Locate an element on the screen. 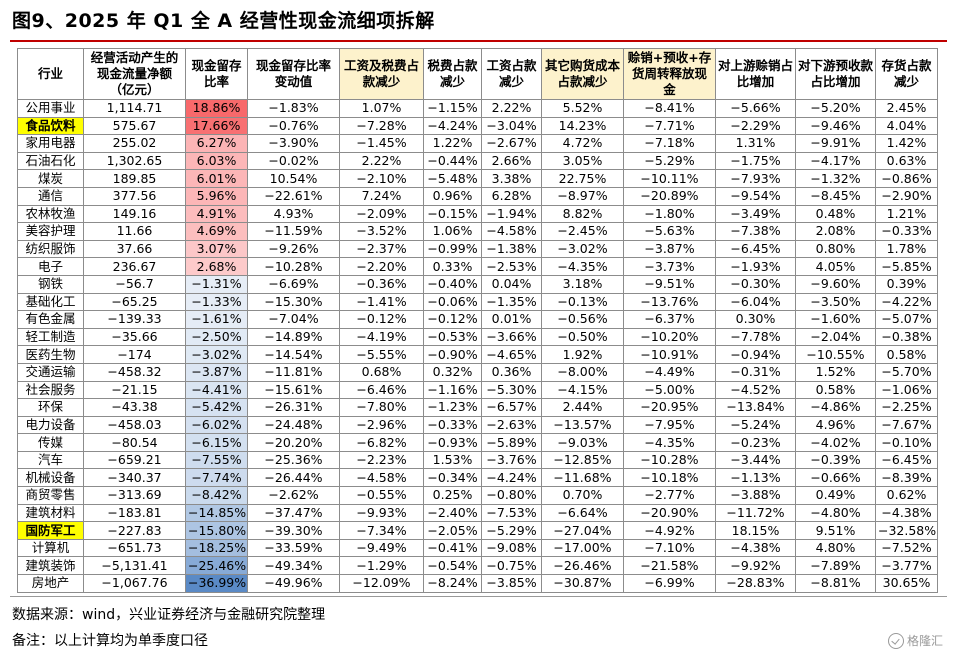  column-header: 税费占款减少 is located at coordinates (452, 74).